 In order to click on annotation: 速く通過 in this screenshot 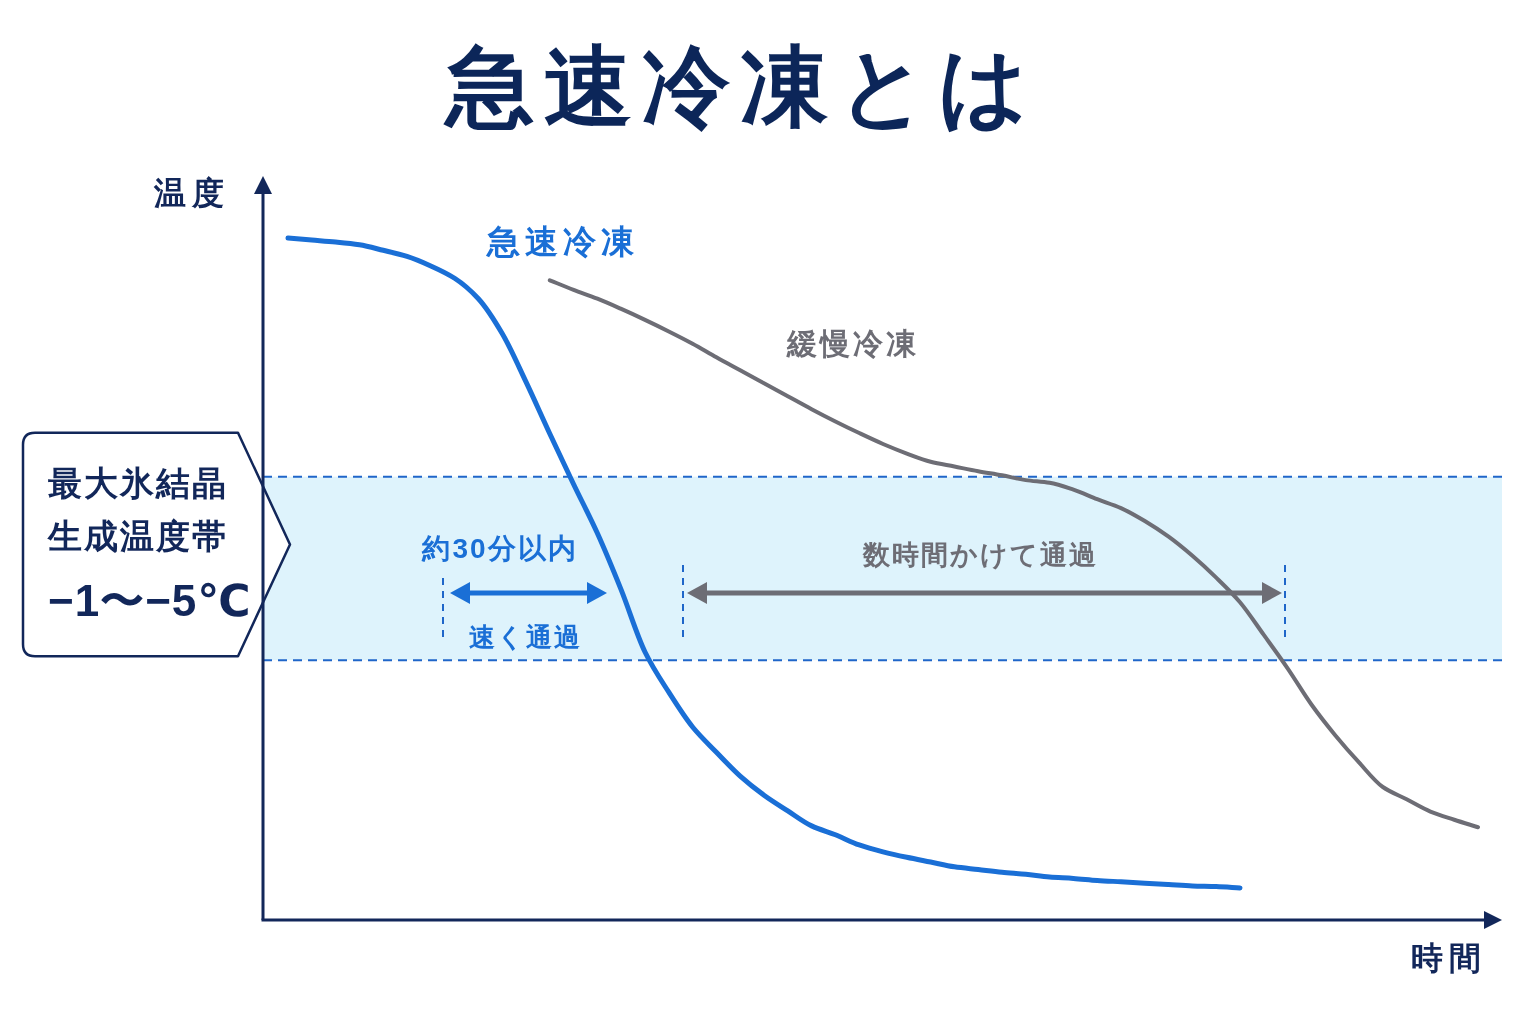, I will do `click(525, 637)`.